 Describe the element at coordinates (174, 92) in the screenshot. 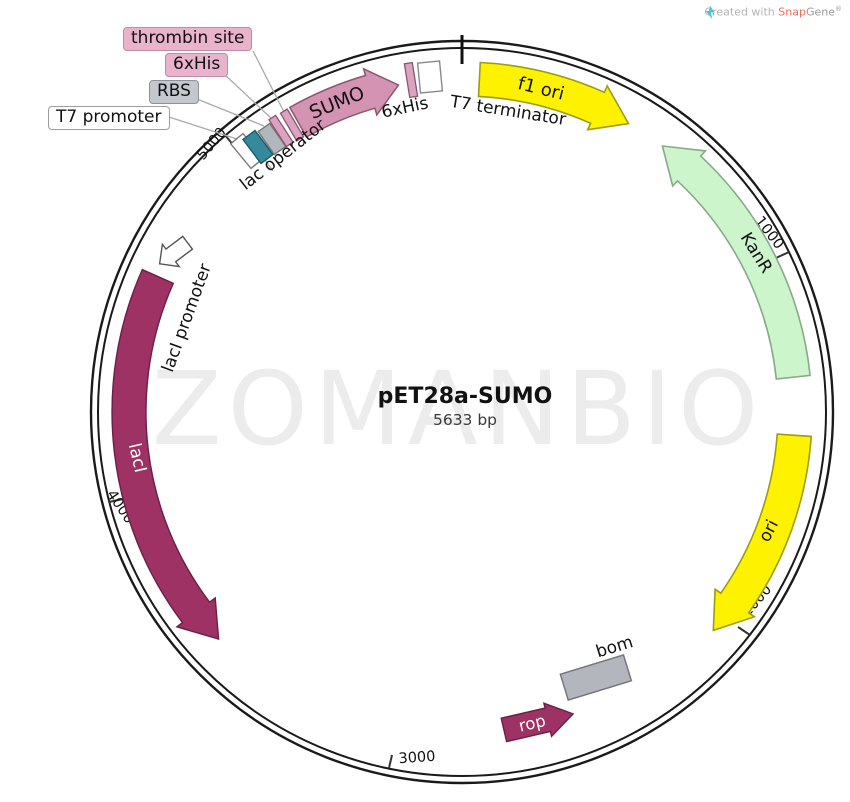

I see `callout-rbs: RBS` at that location.